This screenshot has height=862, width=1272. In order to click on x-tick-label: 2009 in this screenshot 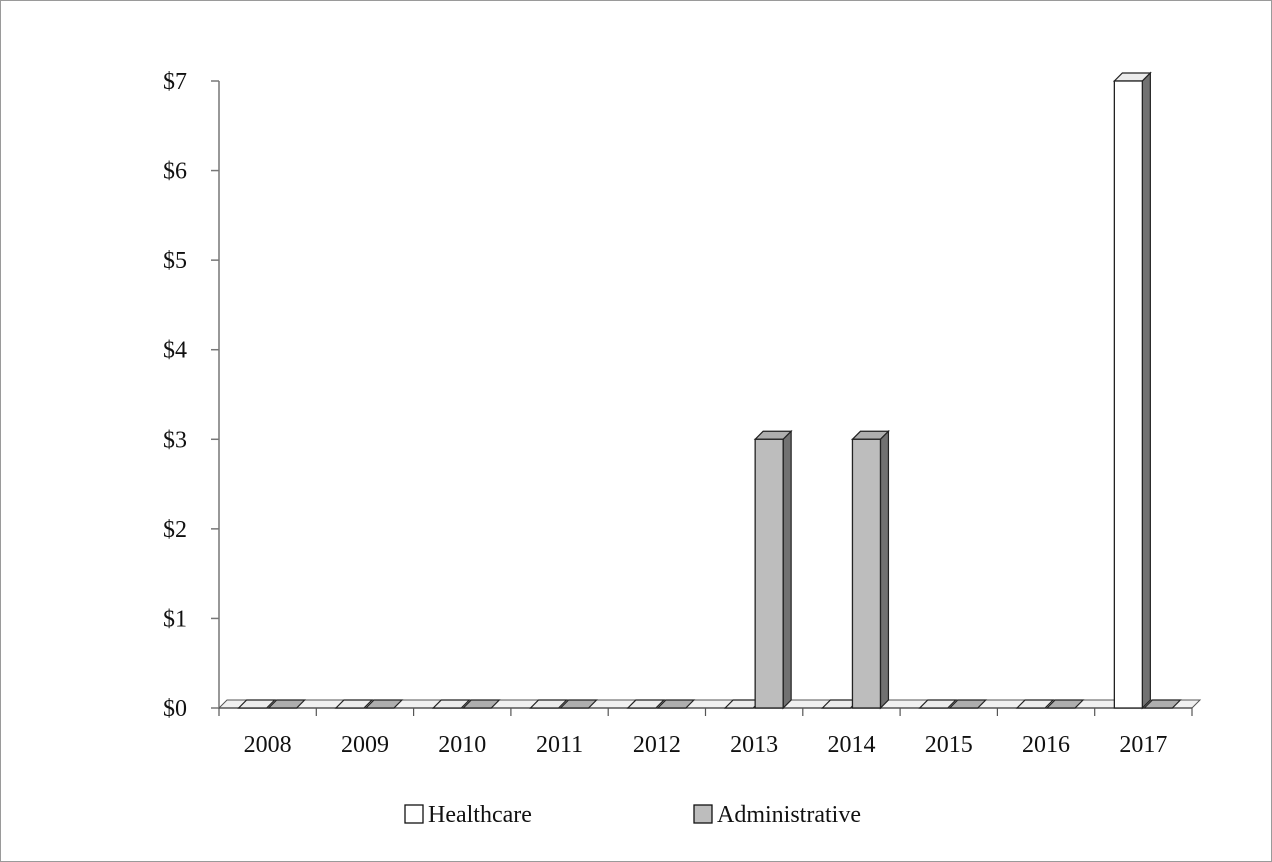, I will do `click(365, 745)`.